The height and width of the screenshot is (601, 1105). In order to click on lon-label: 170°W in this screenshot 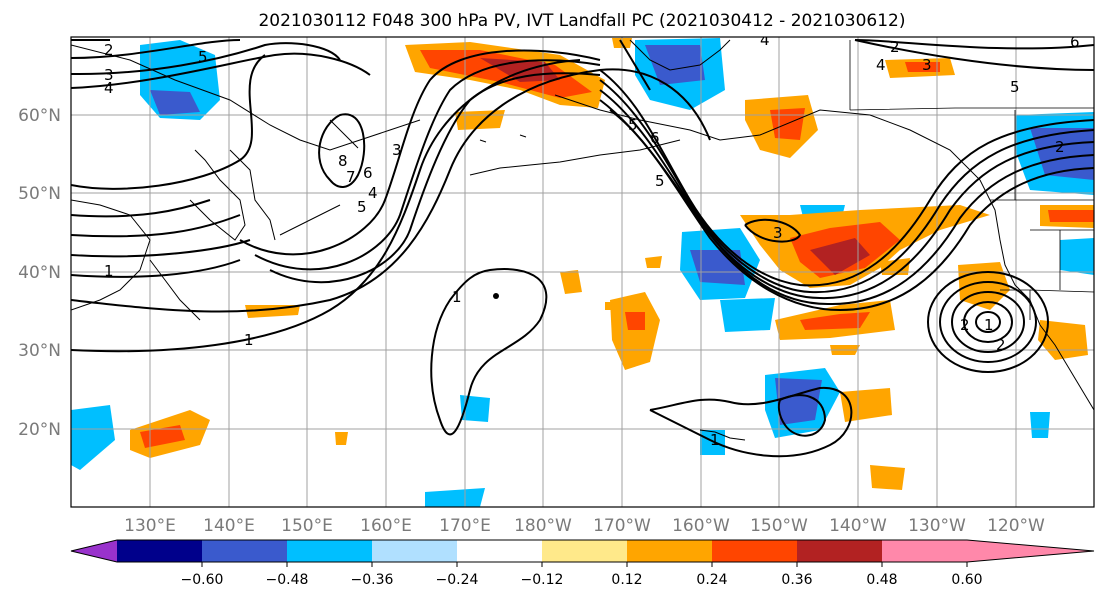, I will do `click(622, 526)`.